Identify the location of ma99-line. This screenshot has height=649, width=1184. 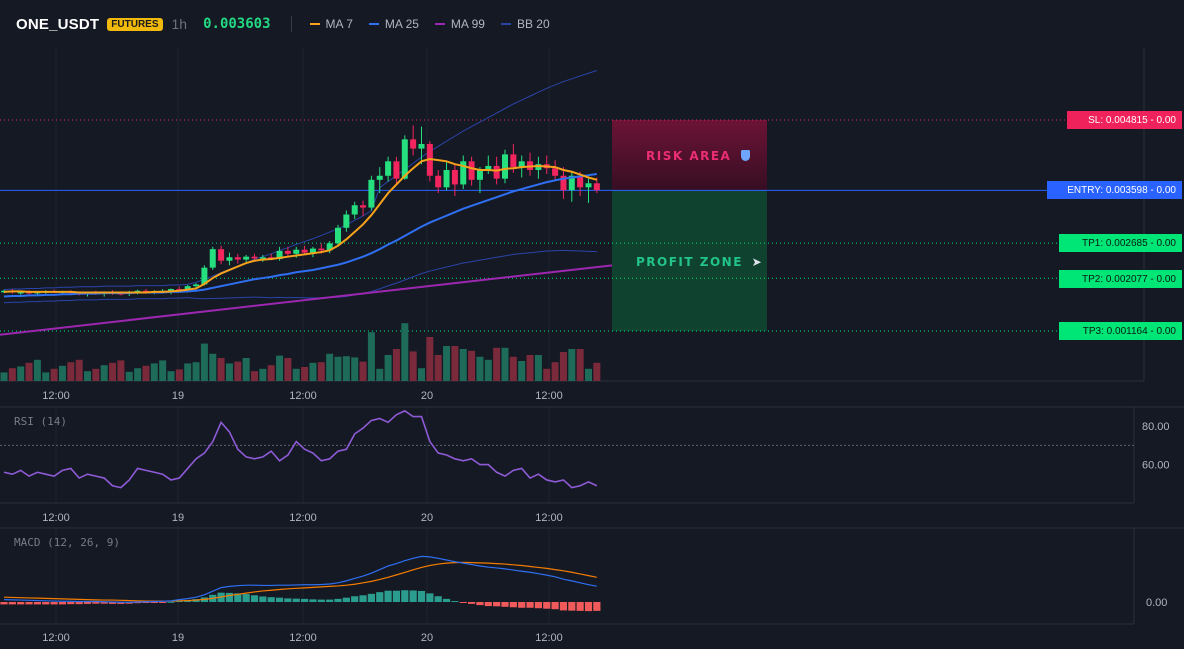
(306, 300).